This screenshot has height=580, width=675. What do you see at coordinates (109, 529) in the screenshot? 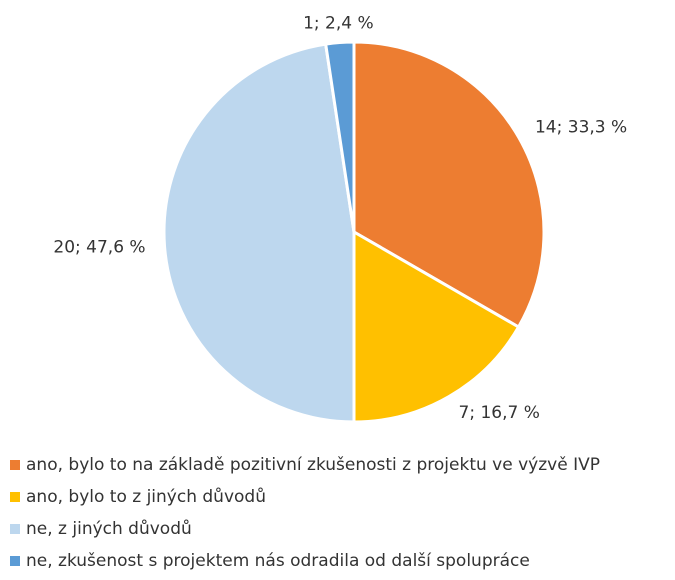
I see `legend-label: ne, z jiných důvodů` at bounding box center [109, 529].